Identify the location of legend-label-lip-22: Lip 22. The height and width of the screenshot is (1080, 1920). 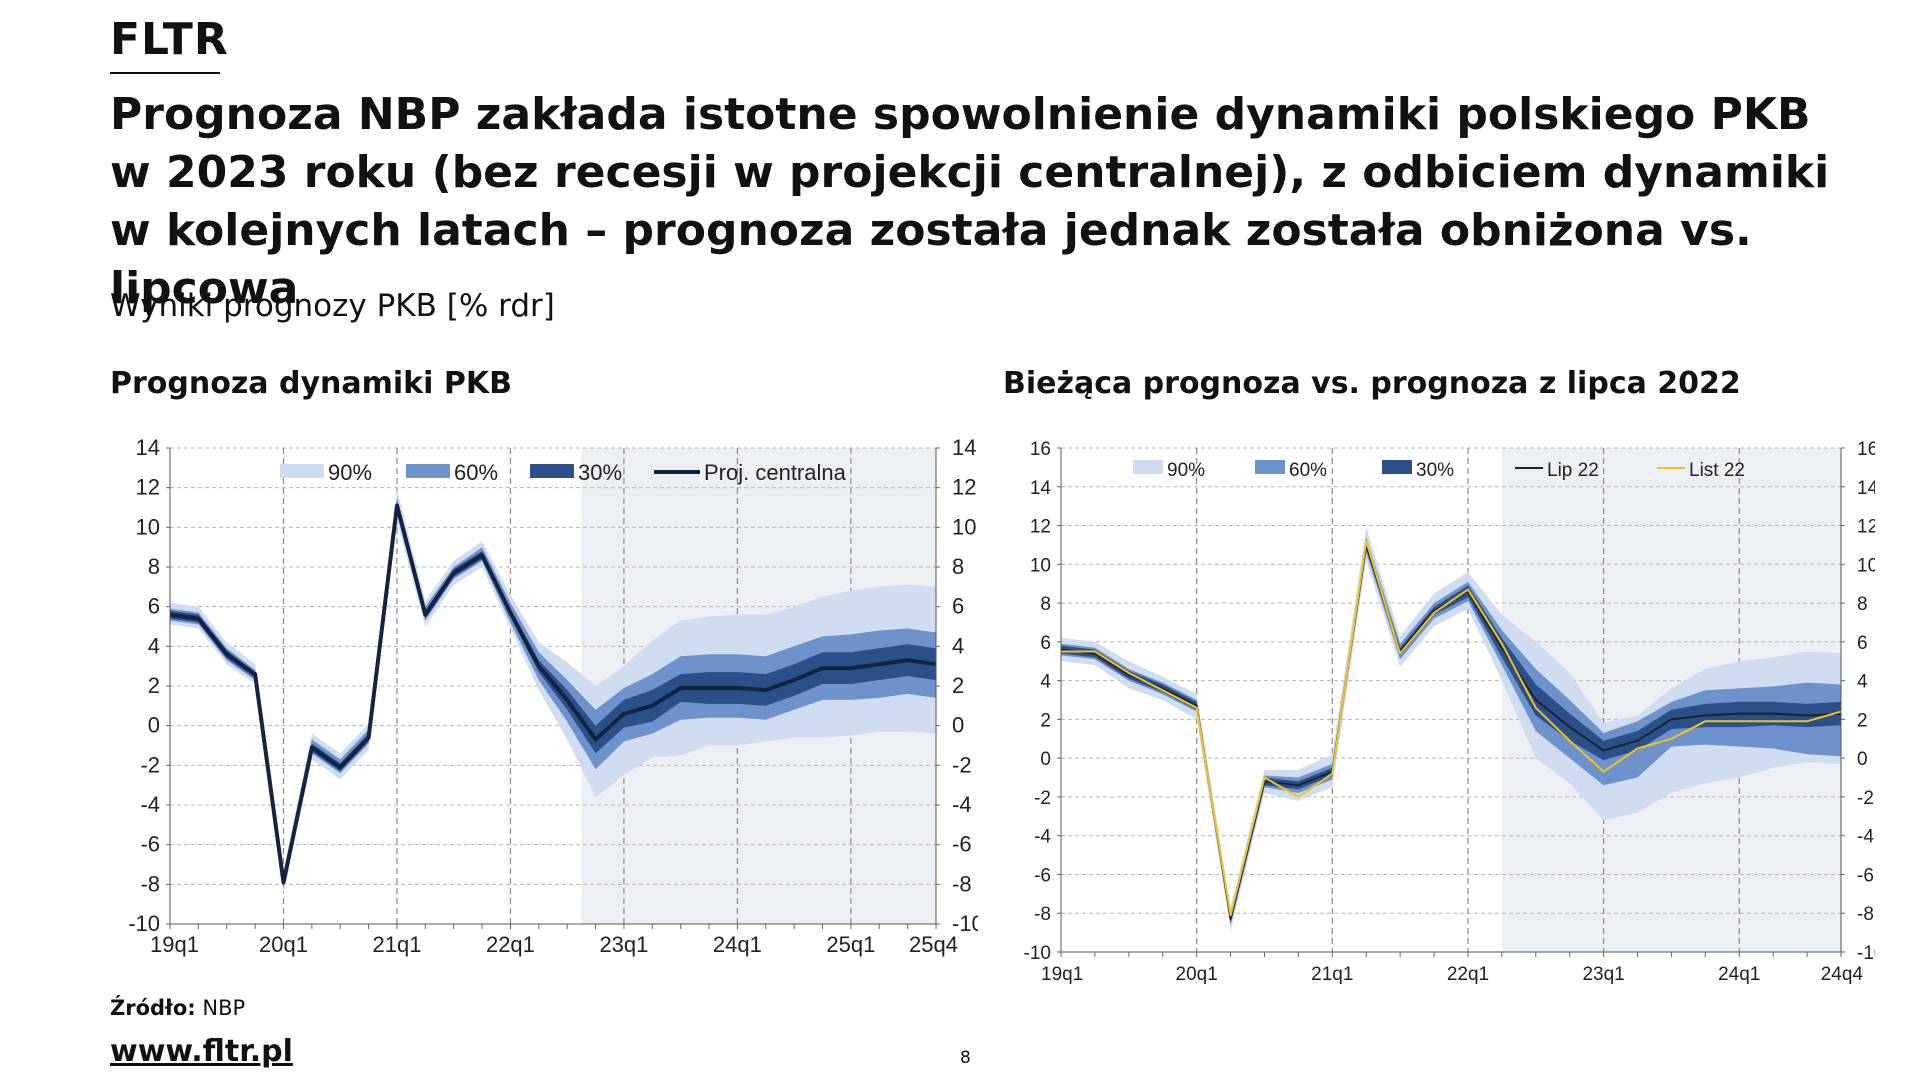
(1573, 470).